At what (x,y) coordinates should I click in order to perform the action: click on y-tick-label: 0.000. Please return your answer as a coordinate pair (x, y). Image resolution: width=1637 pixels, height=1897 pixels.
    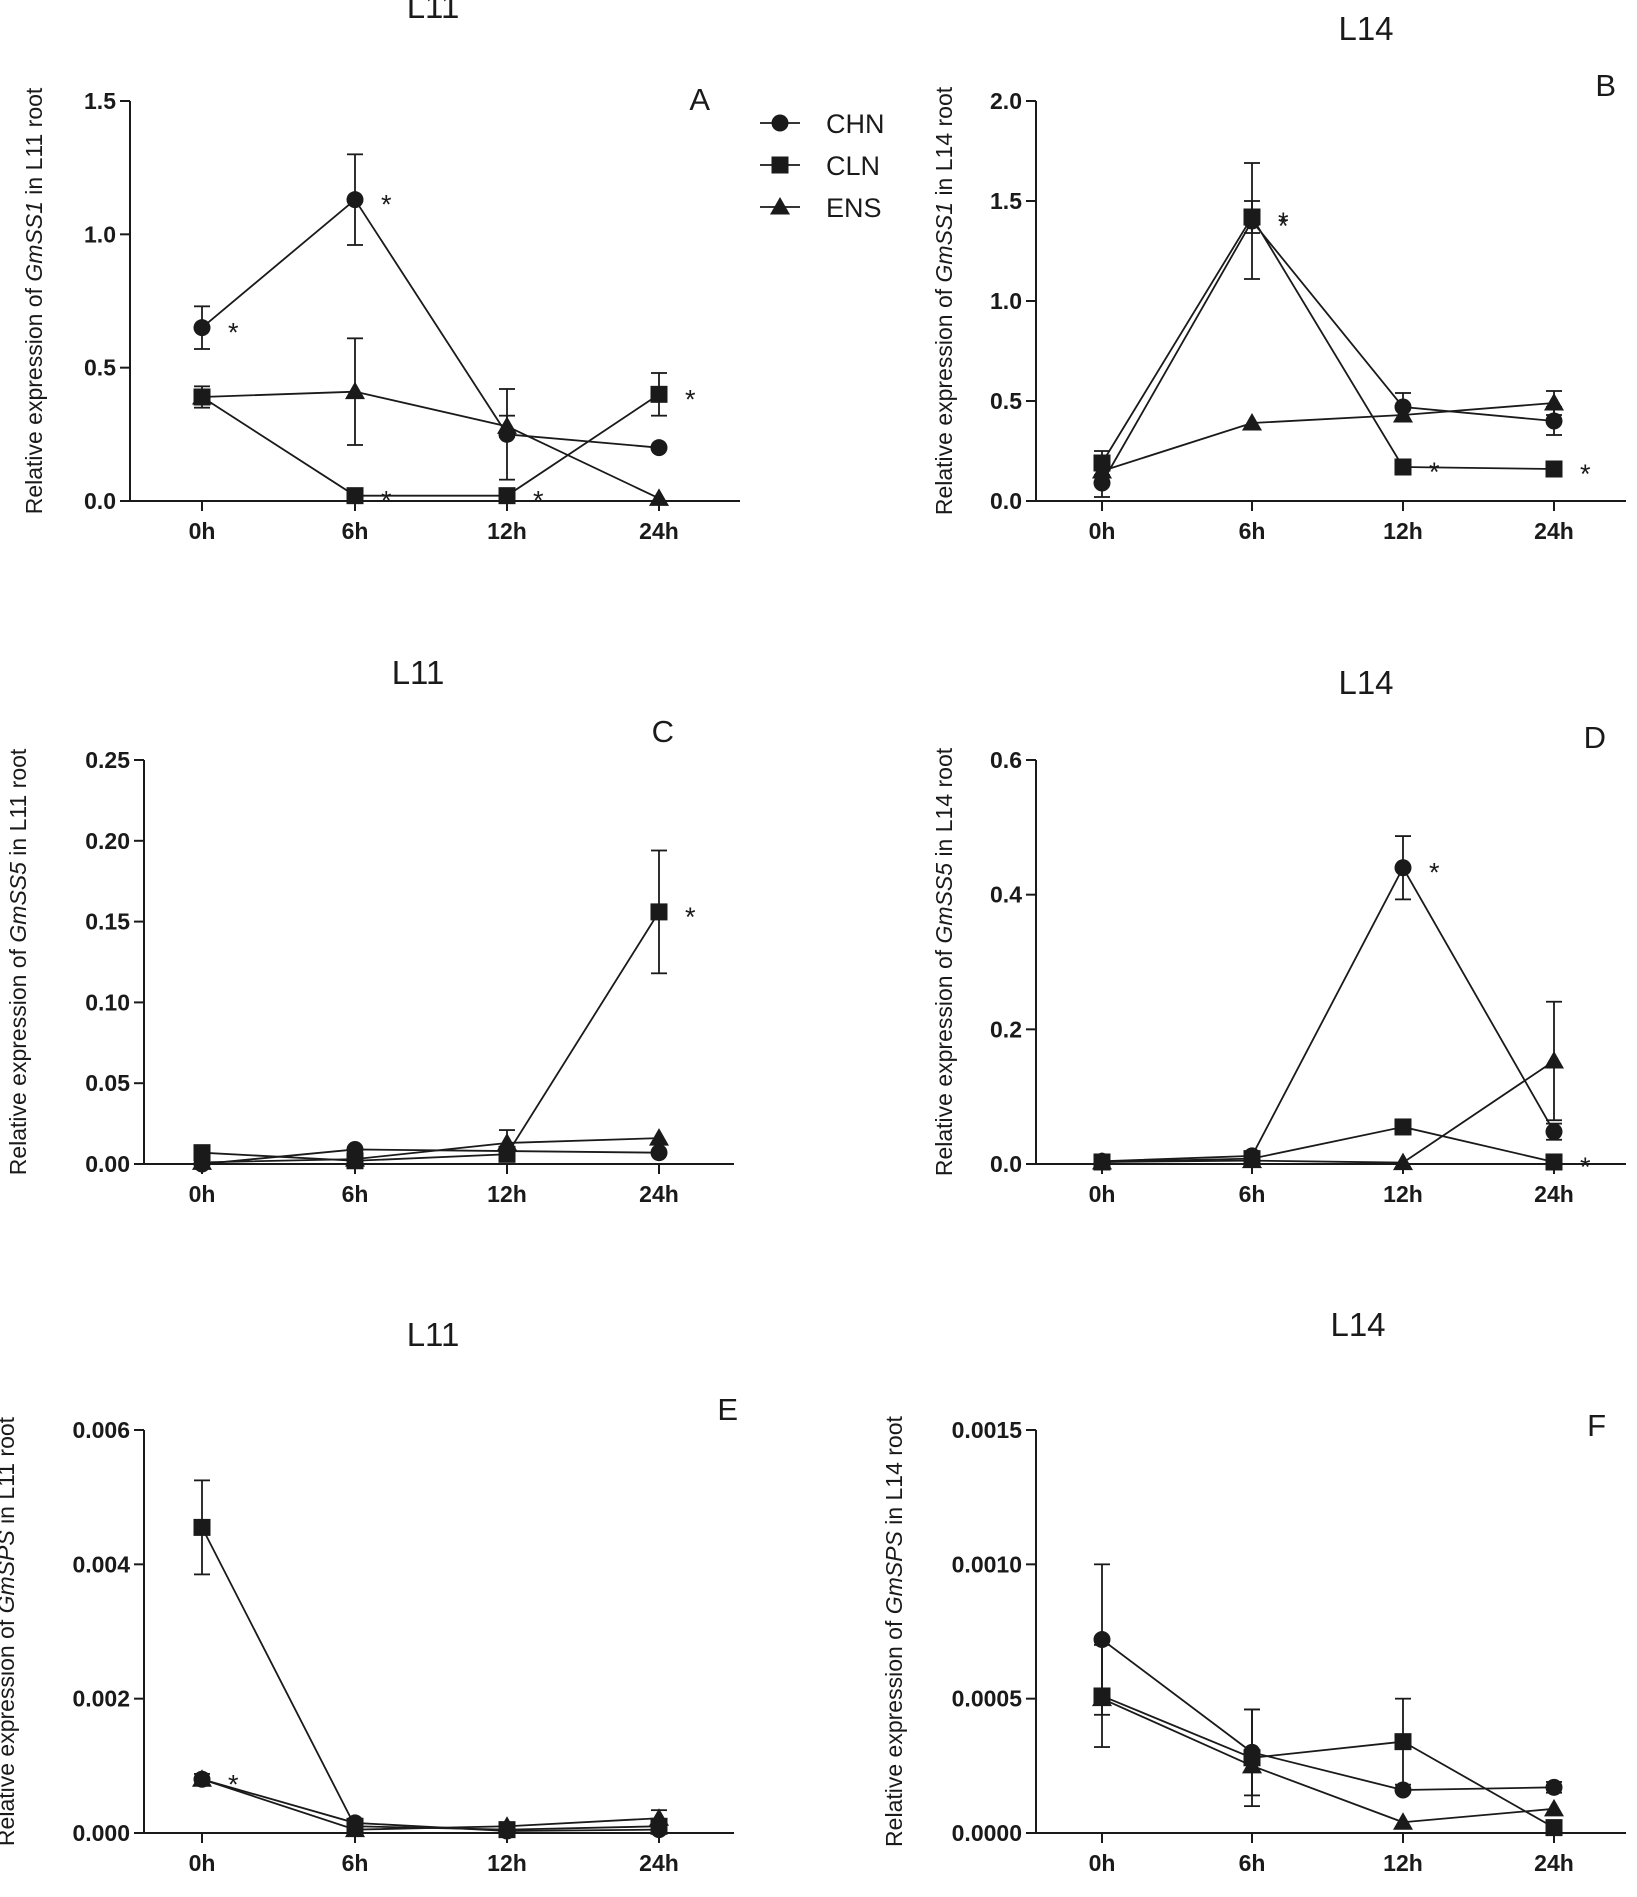
    Looking at the image, I should click on (101, 1833).